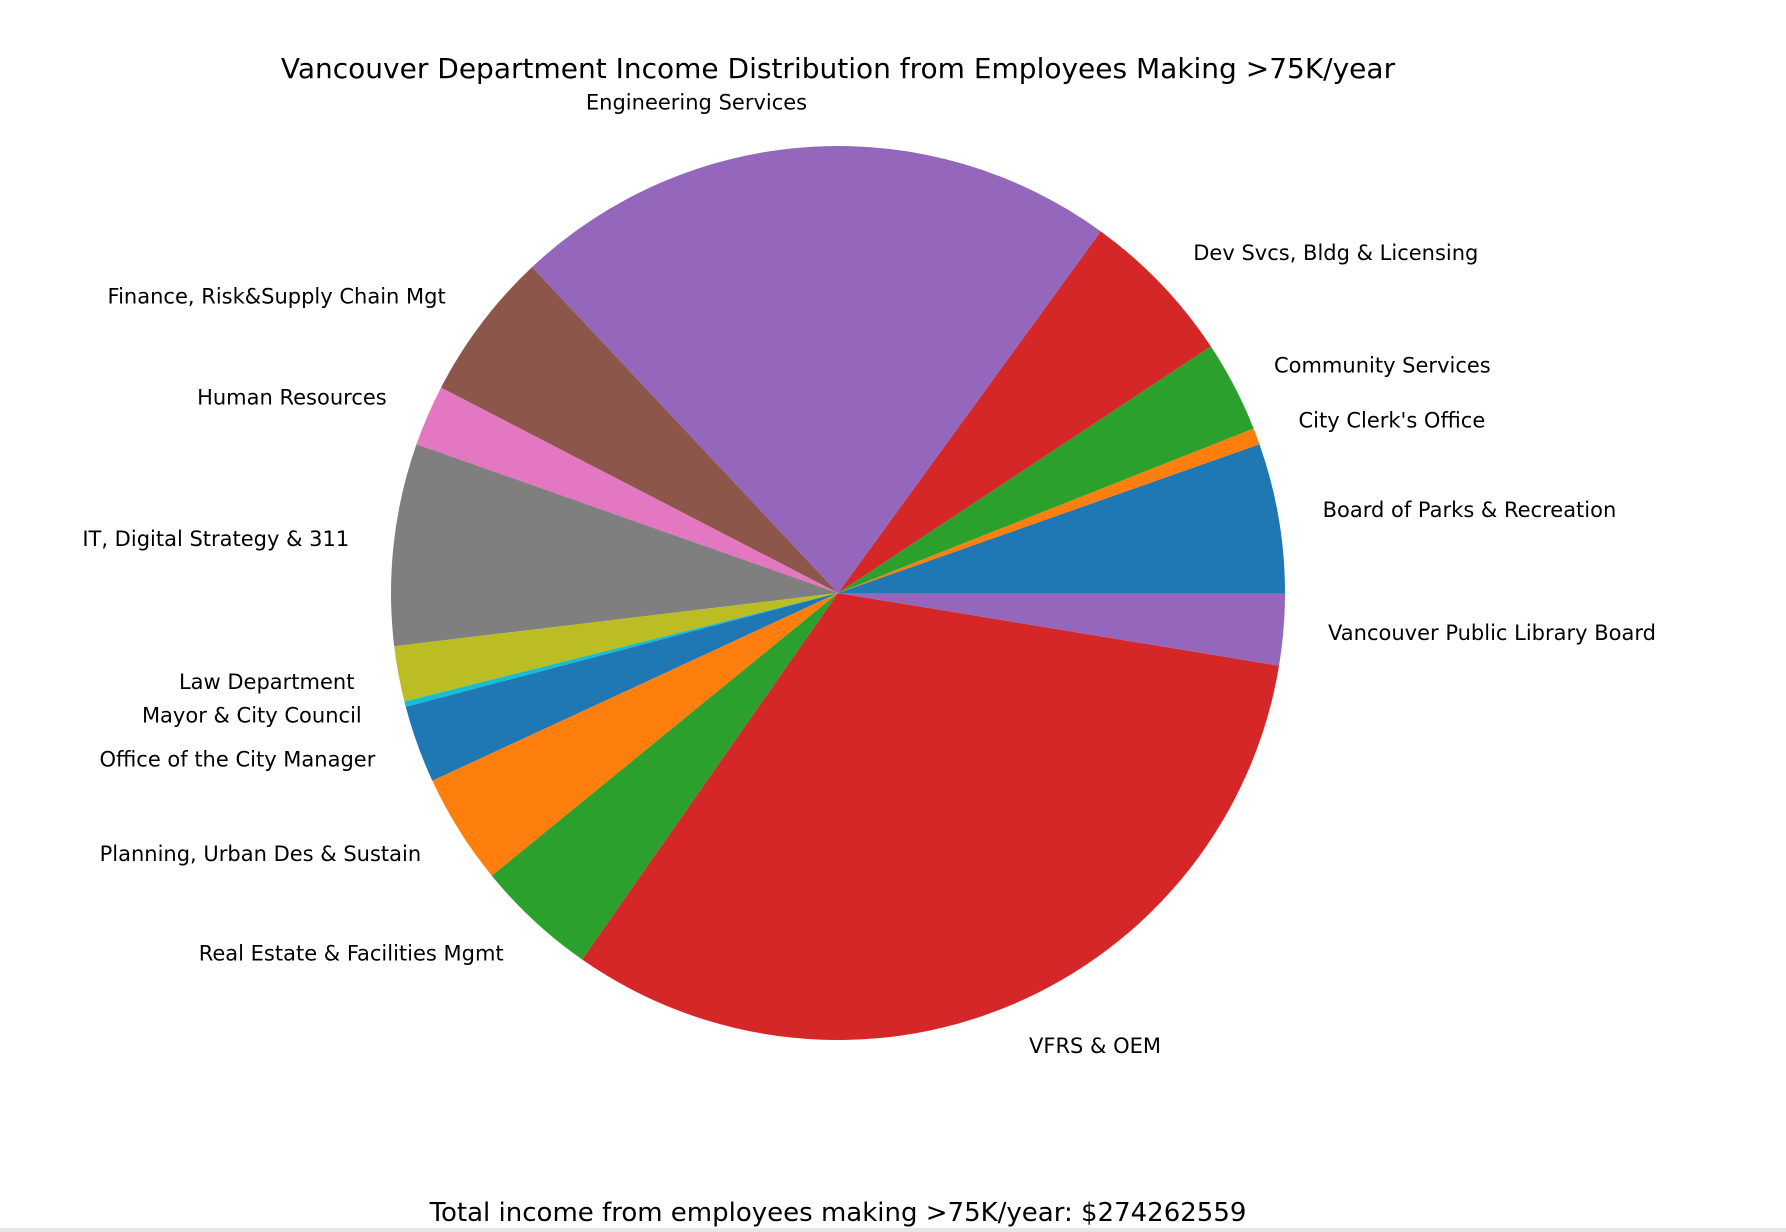  What do you see at coordinates (252, 715) in the screenshot?
I see `slice-label-mayor-city-council: Mayor & City Council` at bounding box center [252, 715].